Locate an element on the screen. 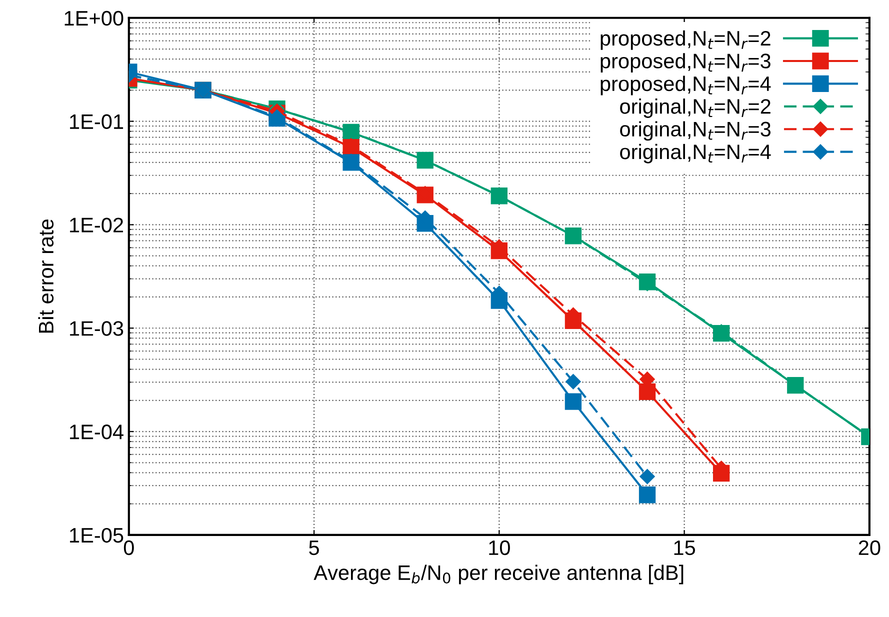 This screenshot has width=889, height=617. y-tick-label: 1E-05 is located at coordinates (97, 535).